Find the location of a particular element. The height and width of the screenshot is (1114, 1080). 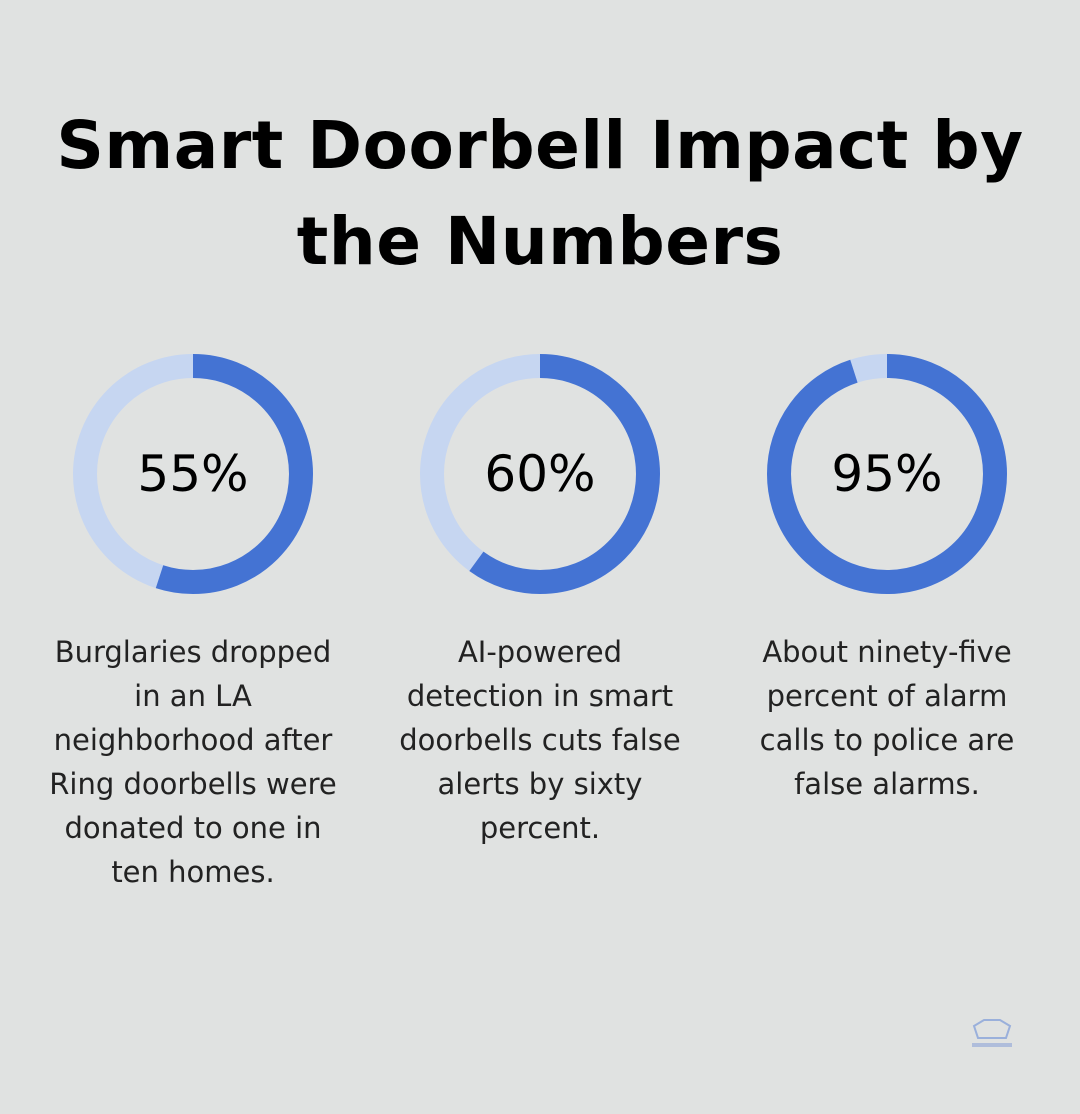

donut-value-label: 55% is located at coordinates (193, 474).